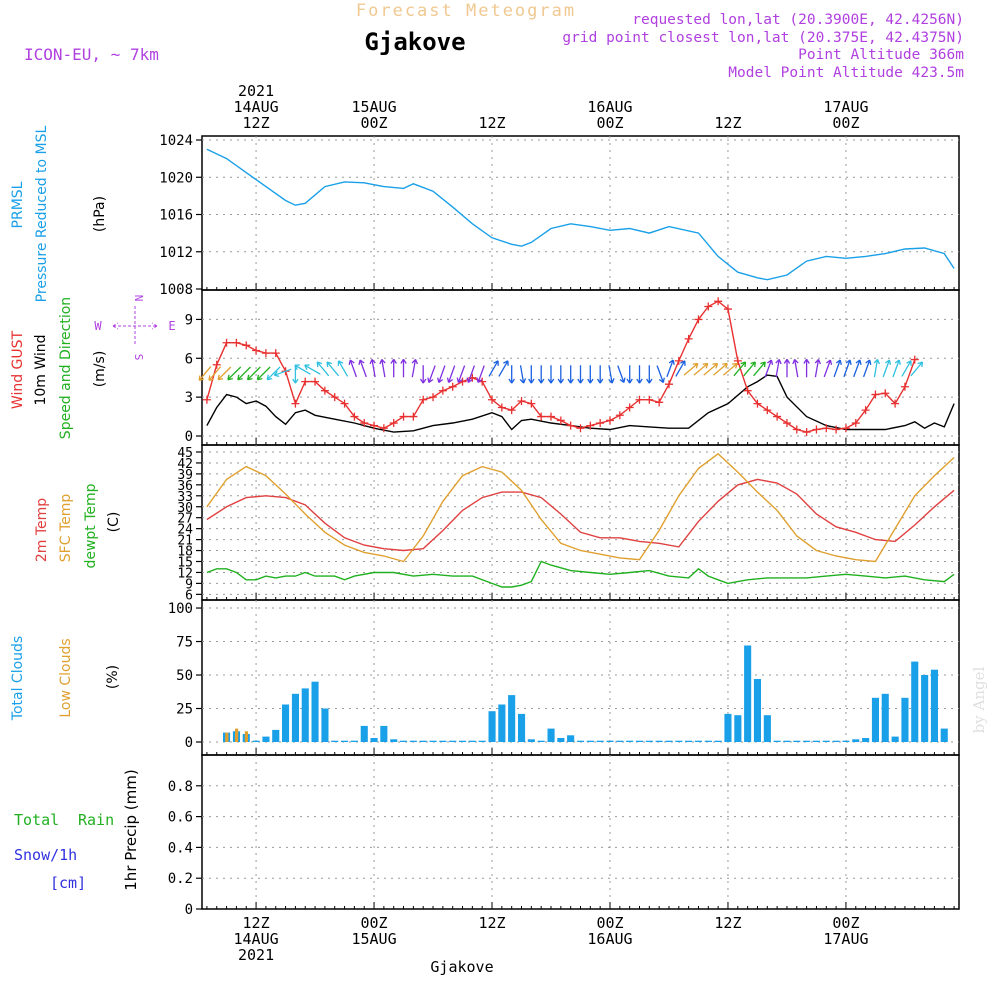 This screenshot has width=1000, height=1000. What do you see at coordinates (580, 515) in the screenshot?
I see `temp2m-line` at bounding box center [580, 515].